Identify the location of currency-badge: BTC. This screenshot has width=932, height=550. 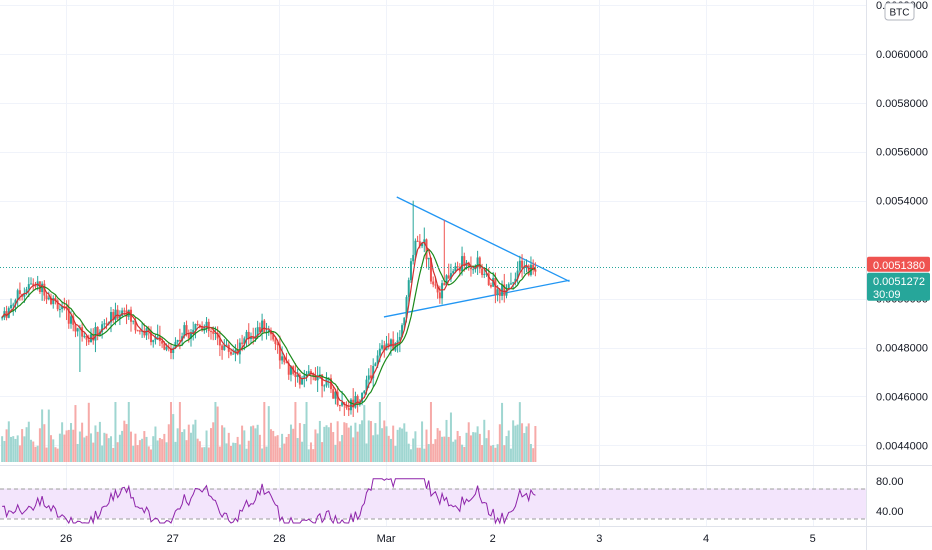
(899, 11).